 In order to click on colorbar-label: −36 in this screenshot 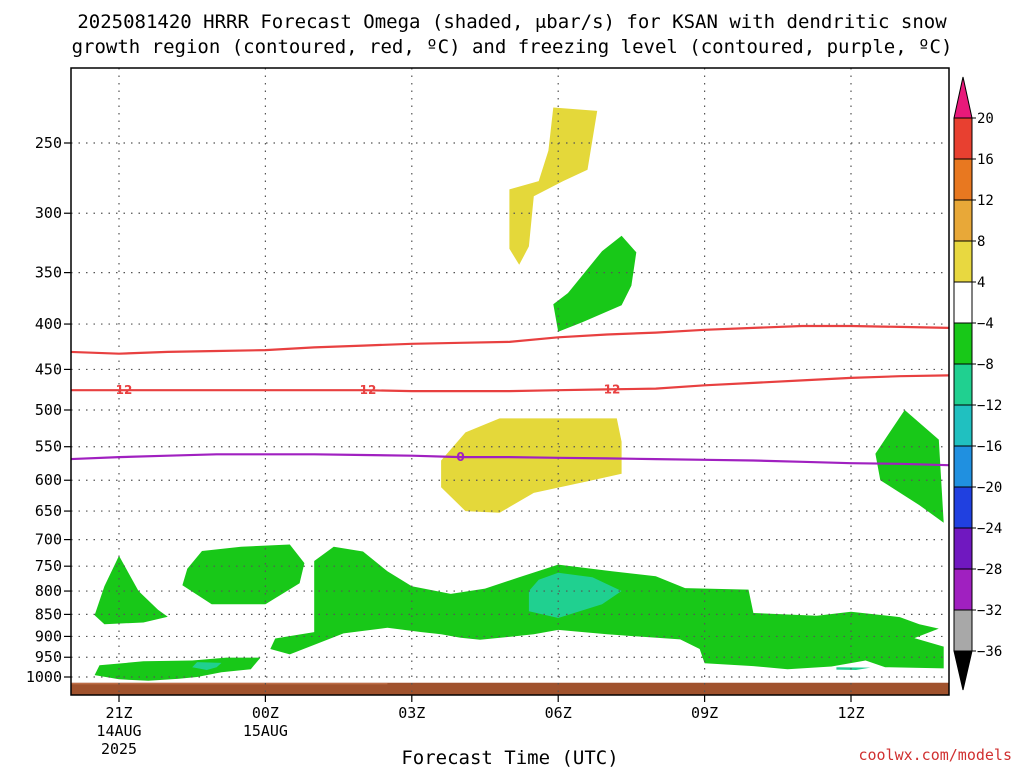, I will do `click(989, 652)`.